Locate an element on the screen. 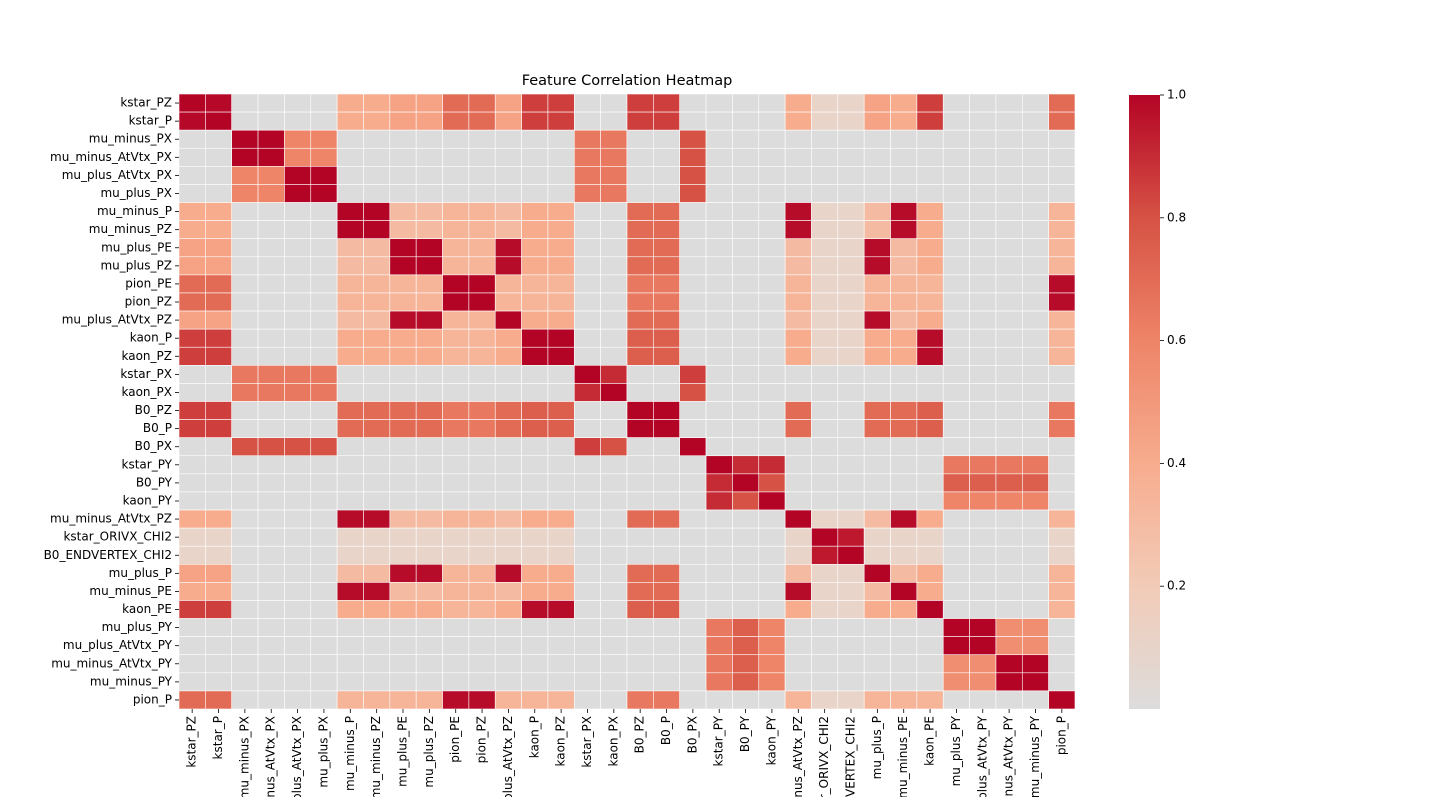  x-tick-label: mu_plus_PZ is located at coordinates (429, 752).